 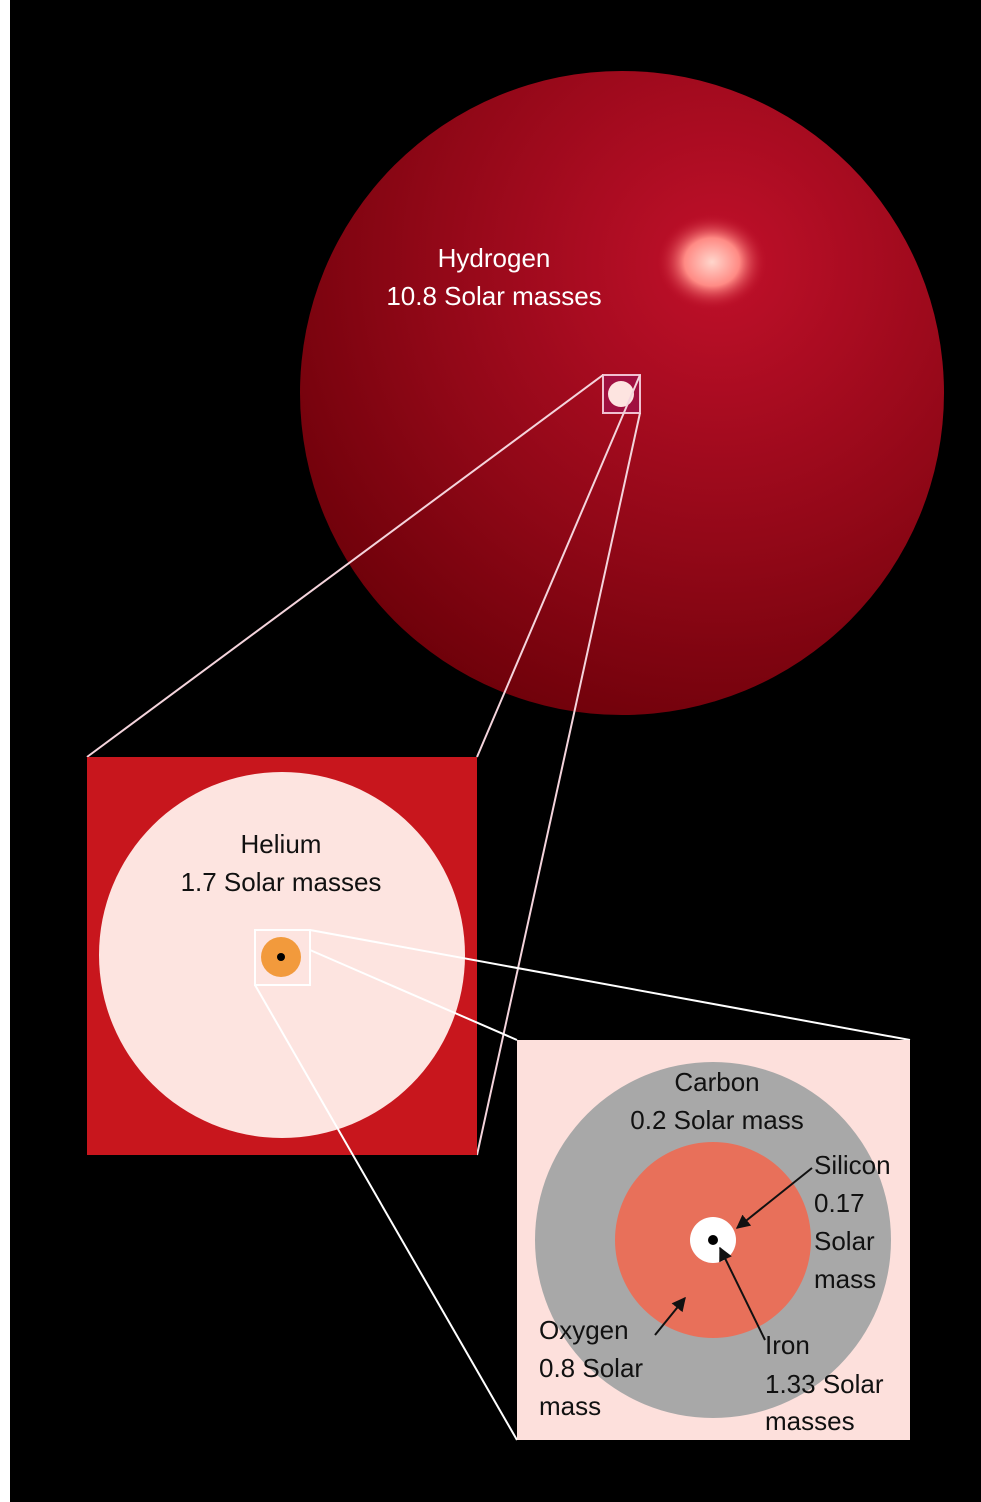 What do you see at coordinates (716, 1082) in the screenshot?
I see `label: Carbon` at bounding box center [716, 1082].